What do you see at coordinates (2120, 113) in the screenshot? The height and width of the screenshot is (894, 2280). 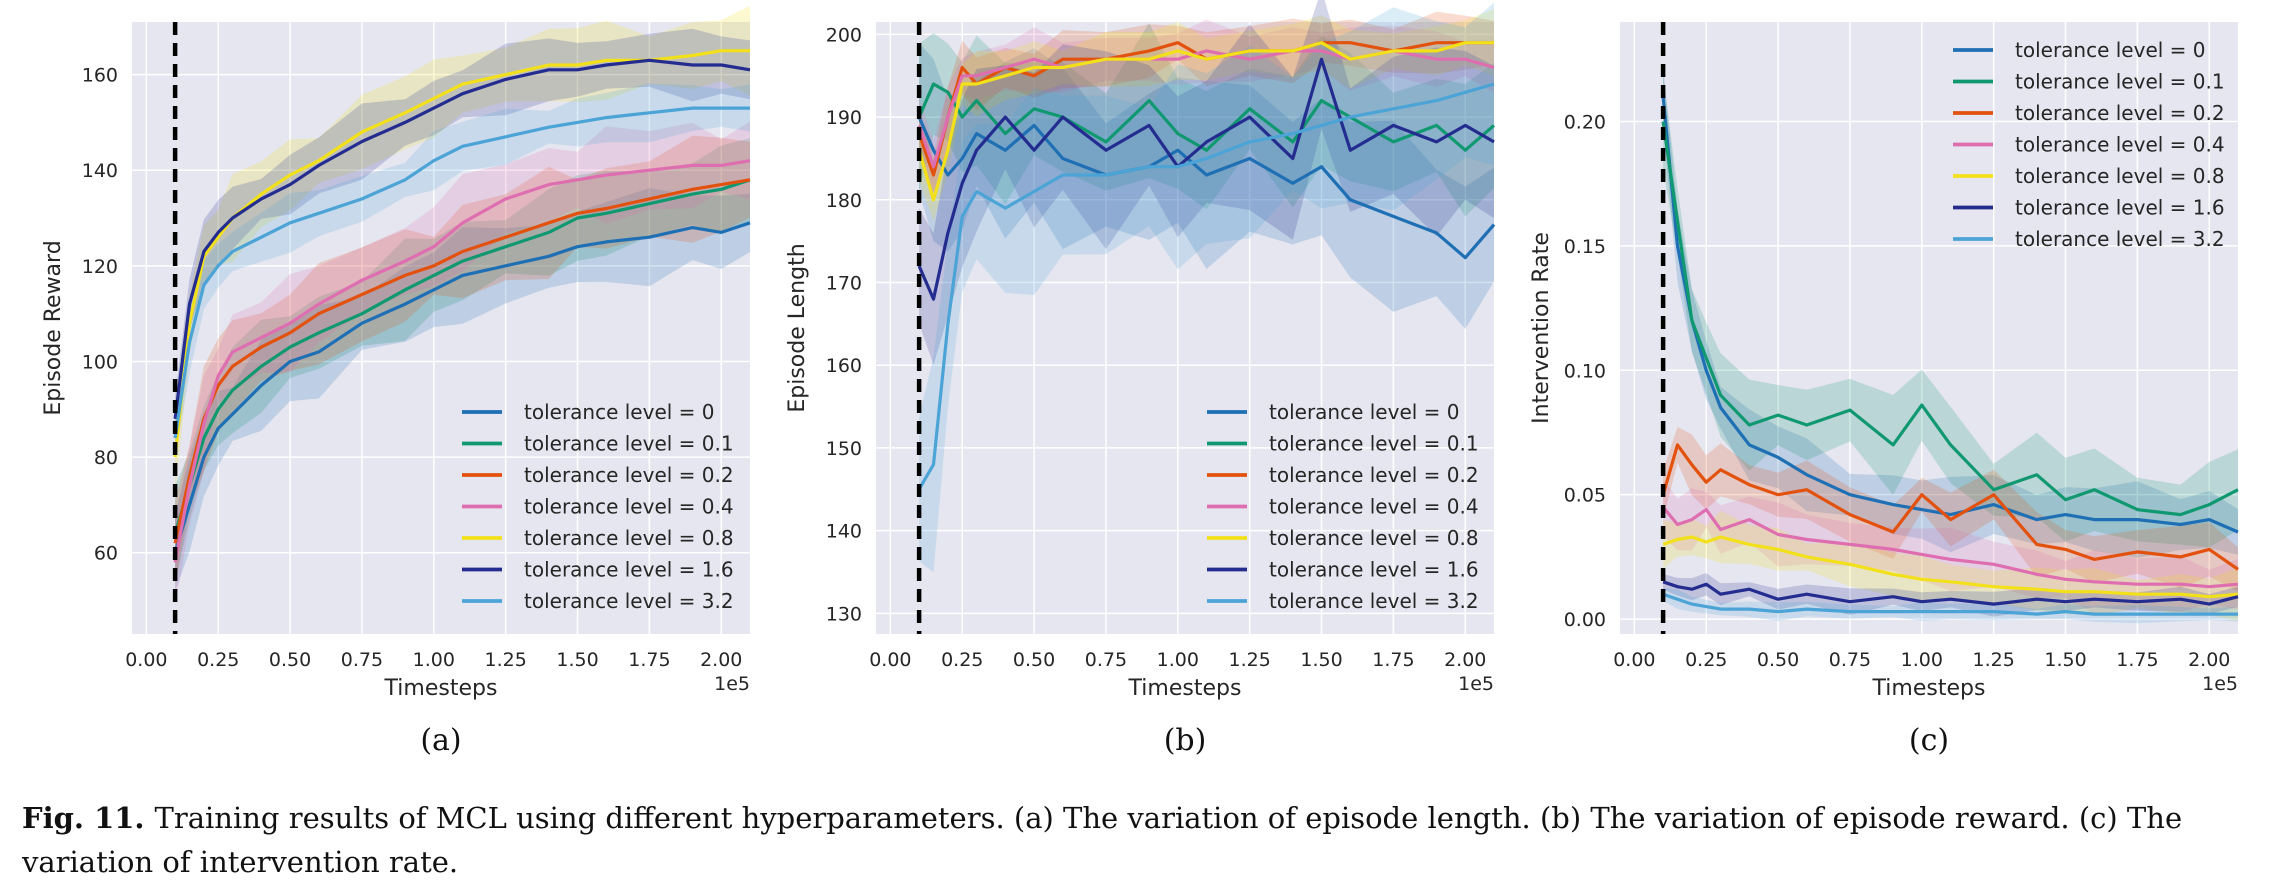 I see `legend-label: tolerance level = 0.2` at bounding box center [2120, 113].